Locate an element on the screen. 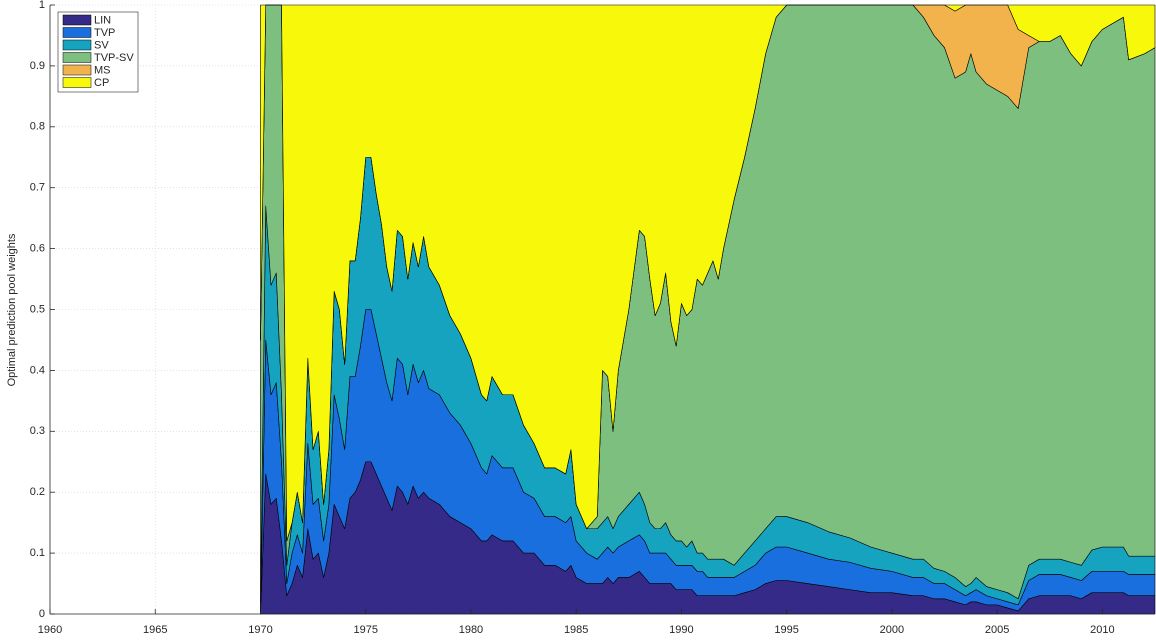  x-tick-label: 2000 is located at coordinates (892, 630).